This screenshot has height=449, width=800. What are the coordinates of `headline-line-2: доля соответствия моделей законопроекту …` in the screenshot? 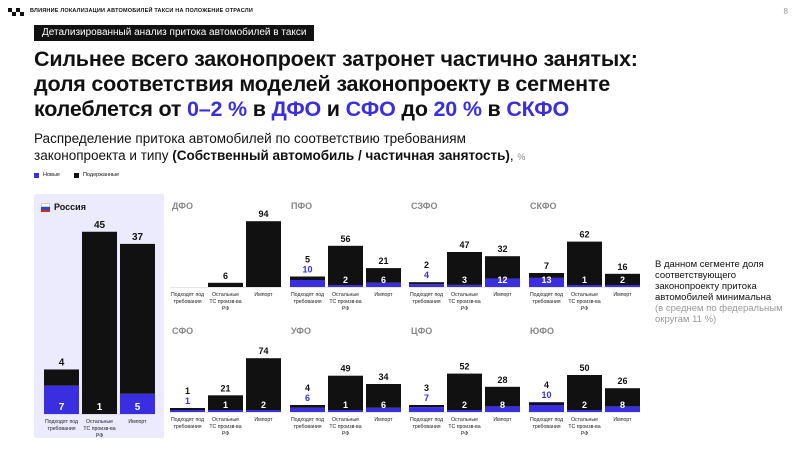 It's located at (322, 84).